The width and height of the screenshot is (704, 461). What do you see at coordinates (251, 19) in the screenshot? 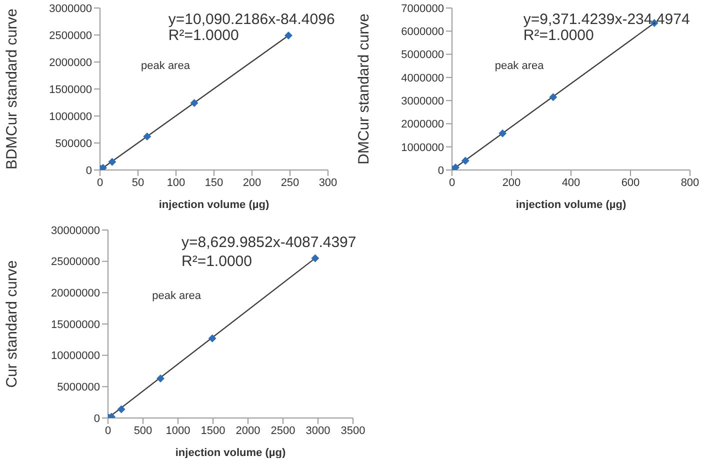
I see `annotation: y=10,090.2186x-84.4096` at bounding box center [251, 19].